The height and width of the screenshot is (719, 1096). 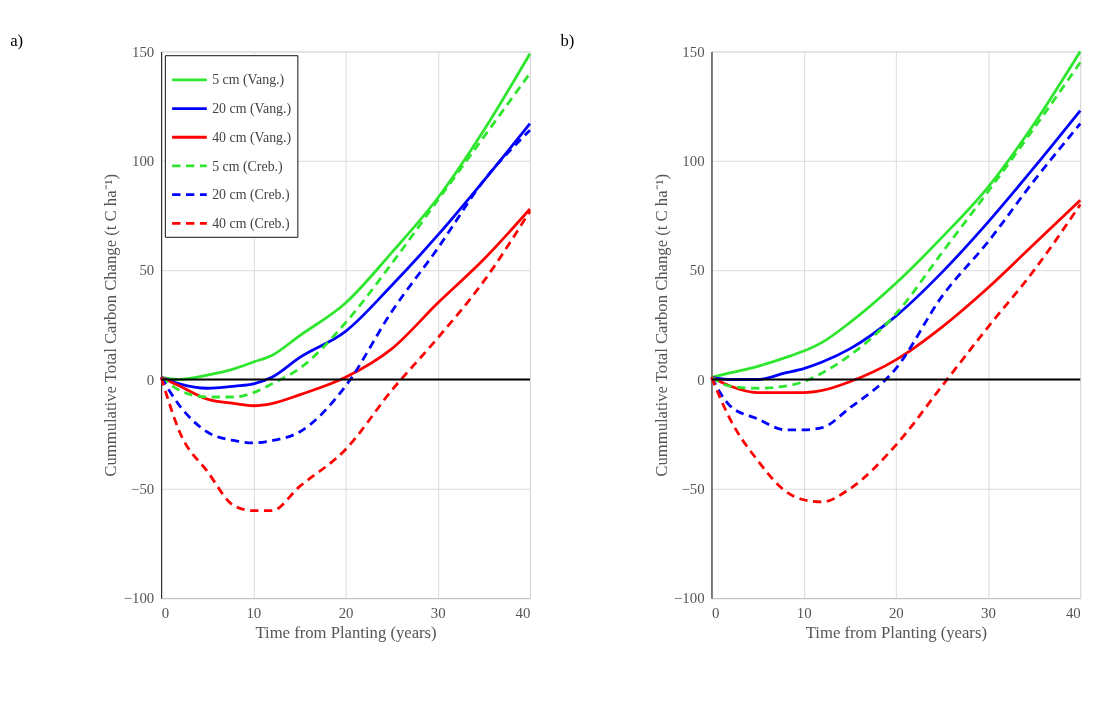 I want to click on legend-label: 20 cm (Vang.), so click(x=252, y=109).